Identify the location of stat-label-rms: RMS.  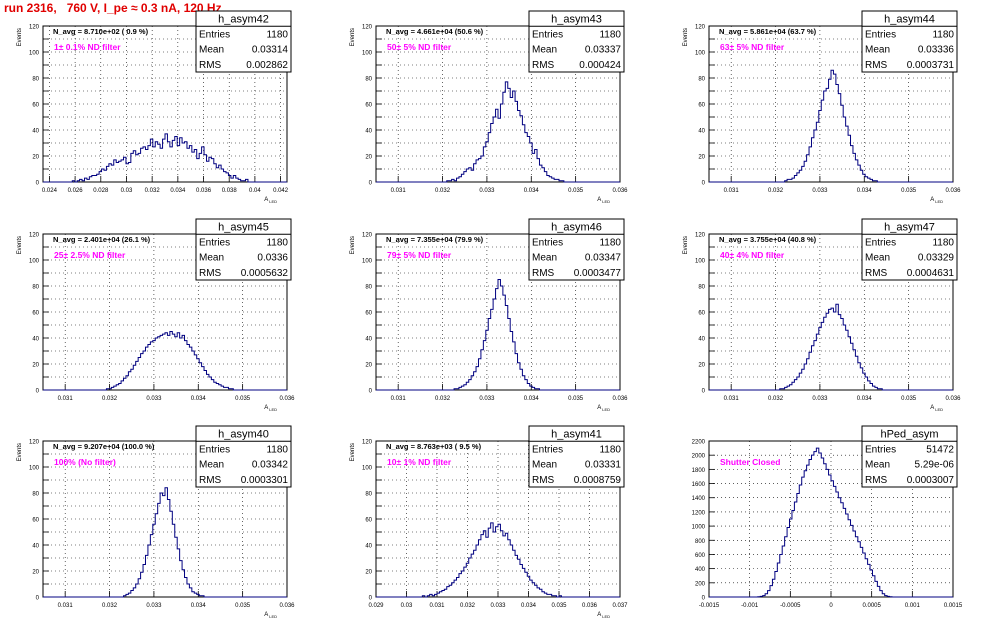
(876, 65).